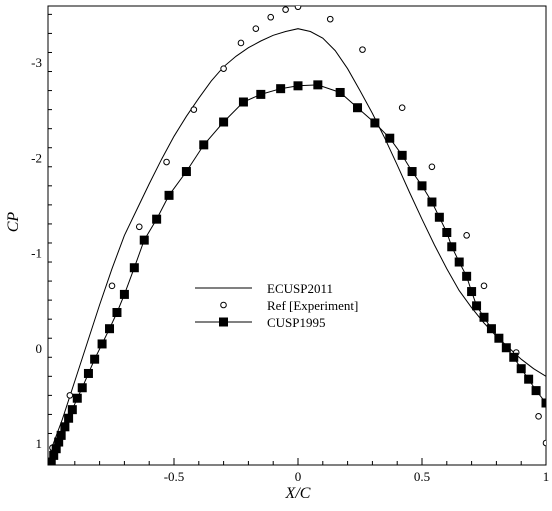 This screenshot has height=511, width=552. What do you see at coordinates (298, 493) in the screenshot?
I see `x-axis-label: X/C` at bounding box center [298, 493].